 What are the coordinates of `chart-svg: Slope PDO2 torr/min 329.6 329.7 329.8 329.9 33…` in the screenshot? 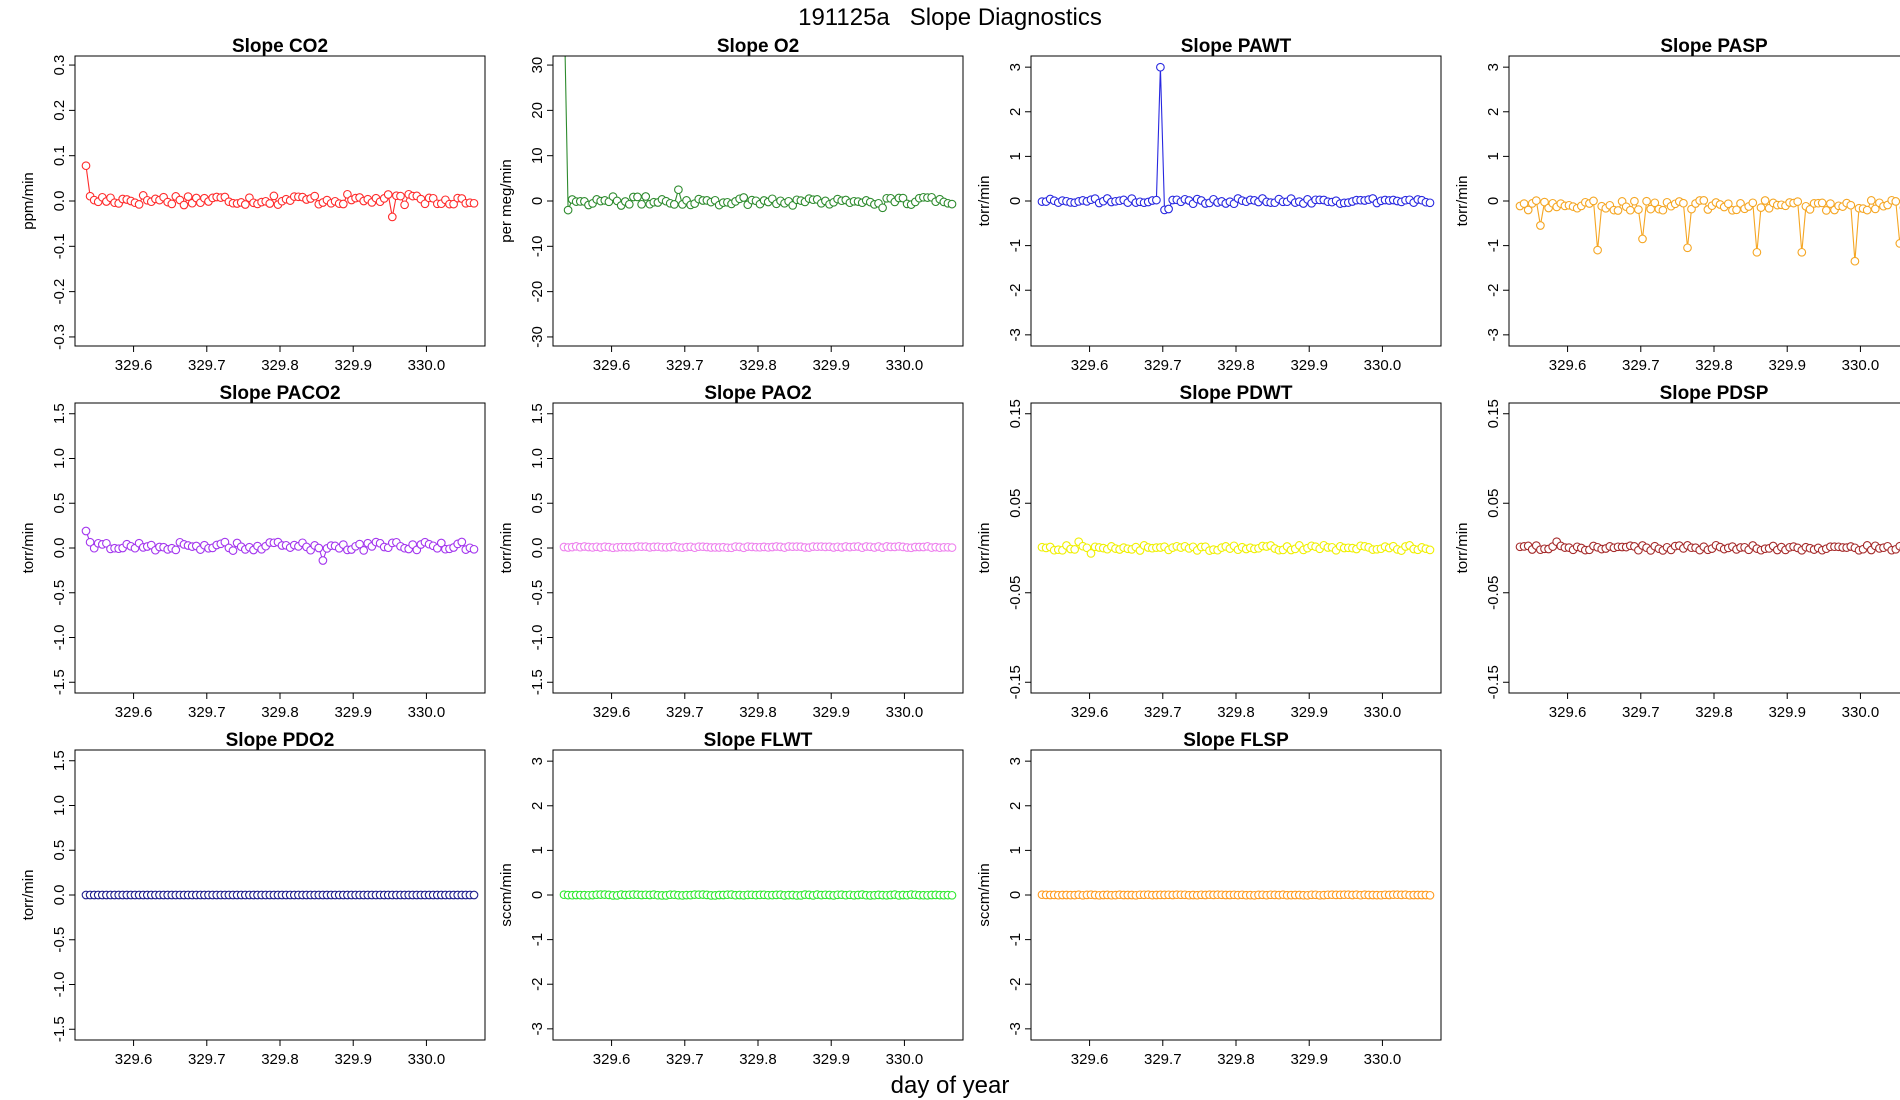 It's located at (253, 899).